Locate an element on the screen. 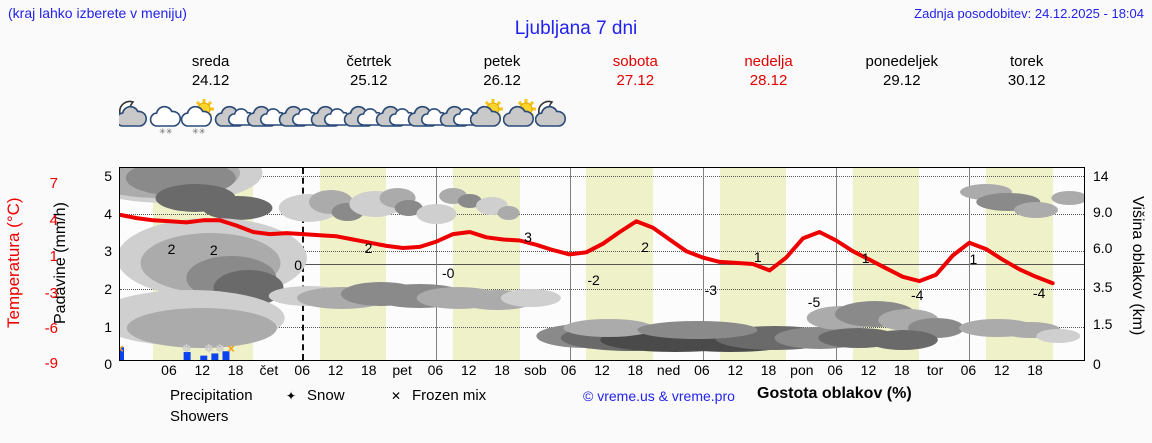  prec-tick-3: 2 is located at coordinates (108, 289).